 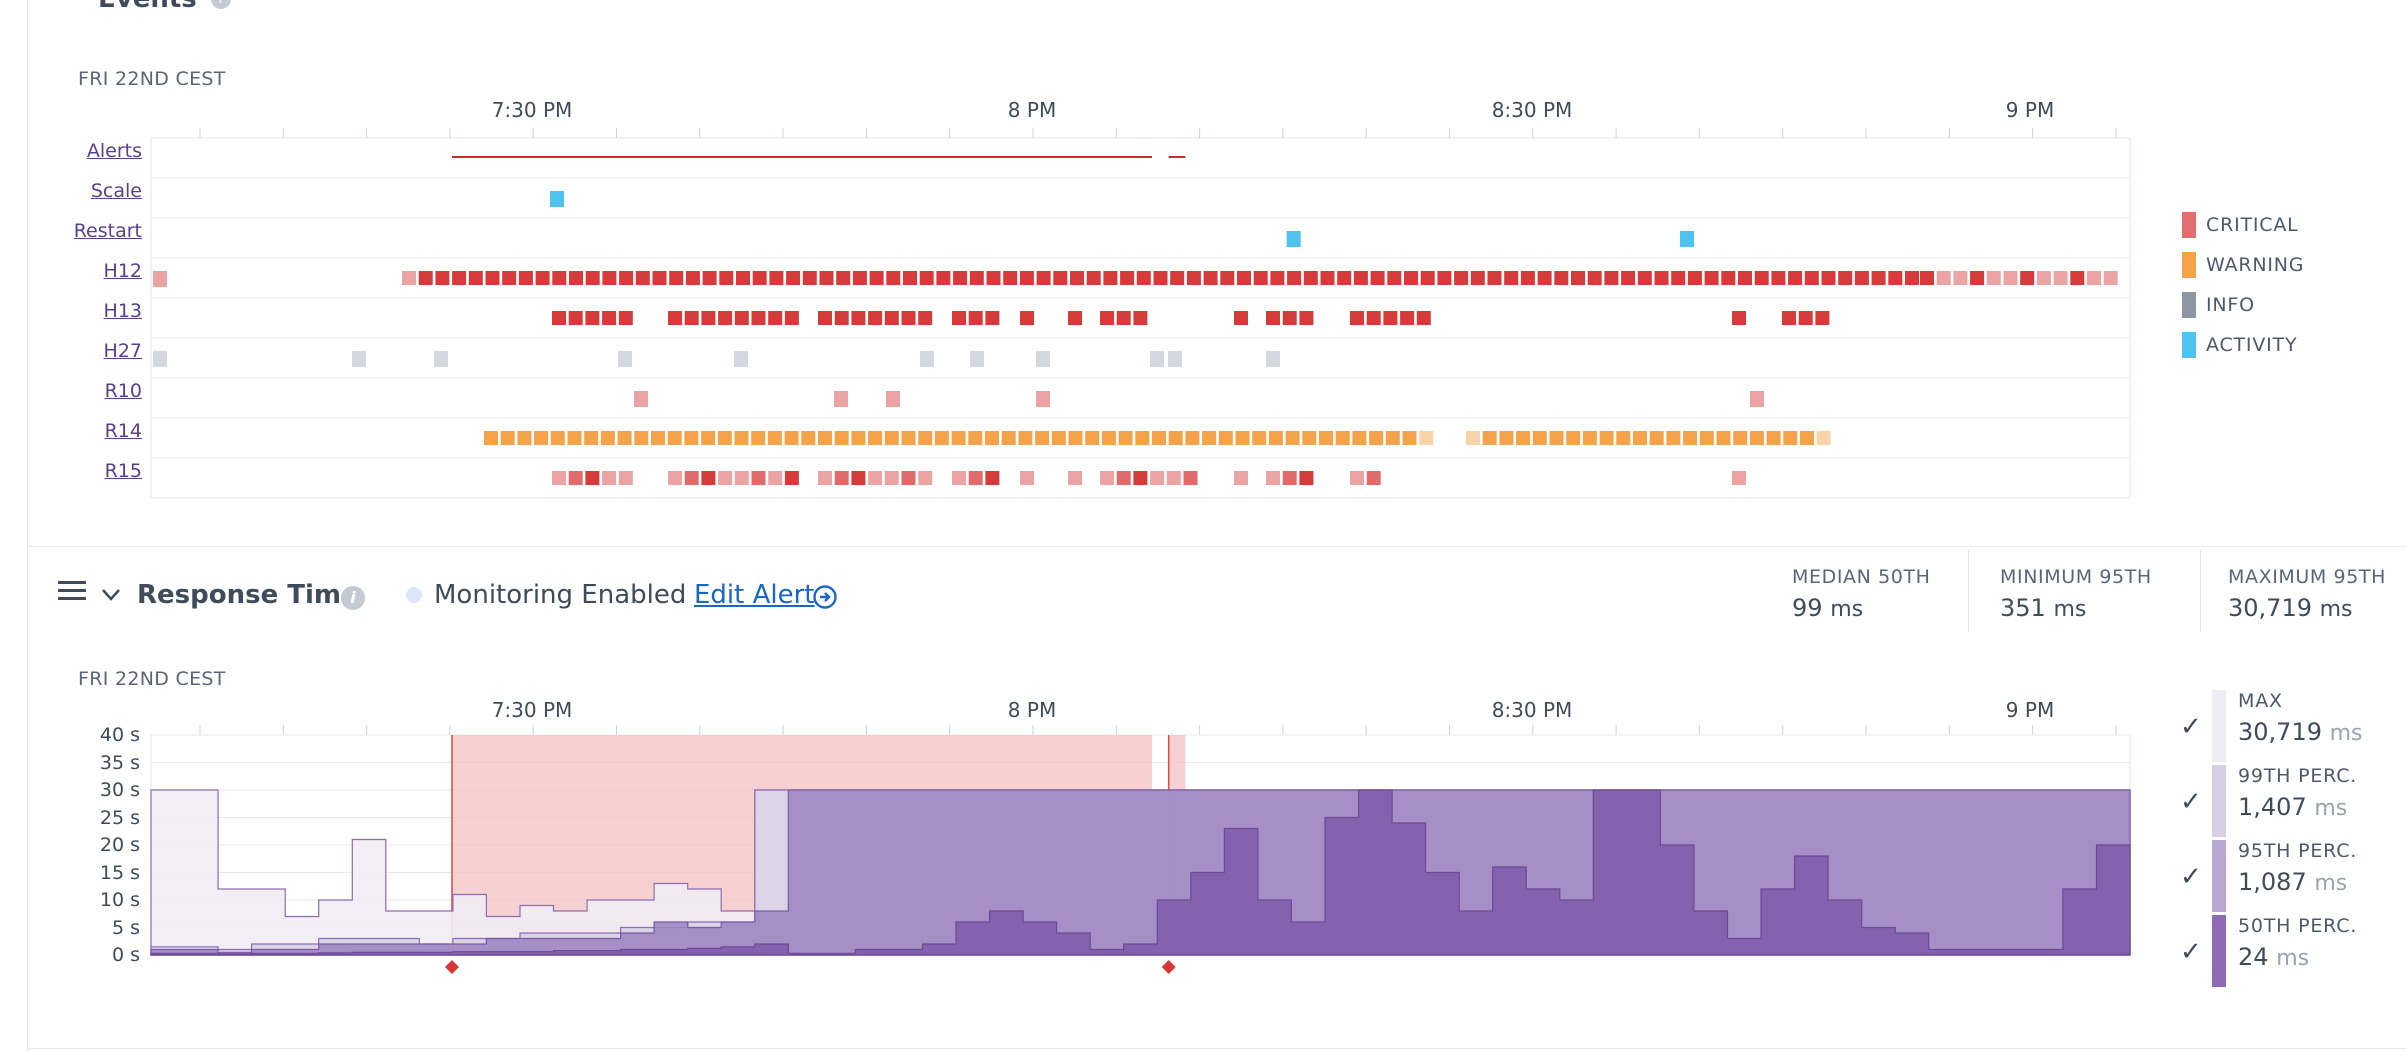 What do you see at coordinates (560, 595) in the screenshot?
I see `monitoring-status: Monitoring Enabled` at bounding box center [560, 595].